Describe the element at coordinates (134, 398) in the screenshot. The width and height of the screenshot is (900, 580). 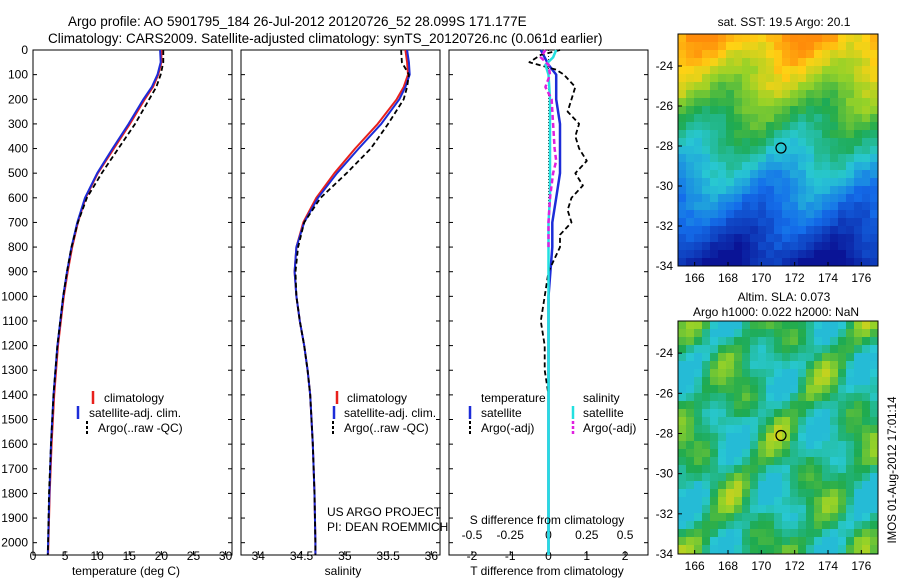
I see `legend-label: climatology` at that location.